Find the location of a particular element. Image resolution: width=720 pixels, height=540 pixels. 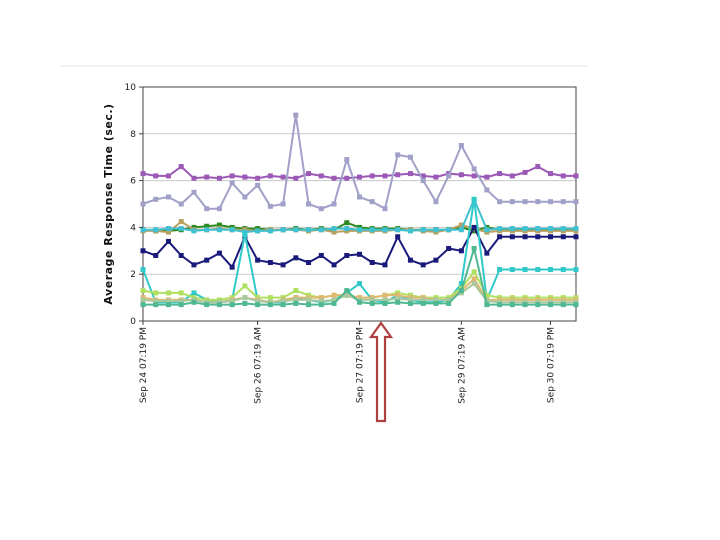

y-tick-label: 0 is located at coordinates (133, 322).